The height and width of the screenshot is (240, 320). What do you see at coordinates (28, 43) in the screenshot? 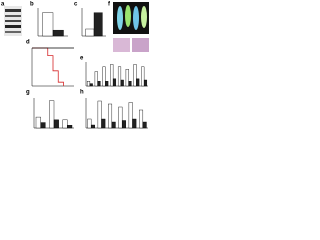
I see `panel-label: d` at bounding box center [28, 43].